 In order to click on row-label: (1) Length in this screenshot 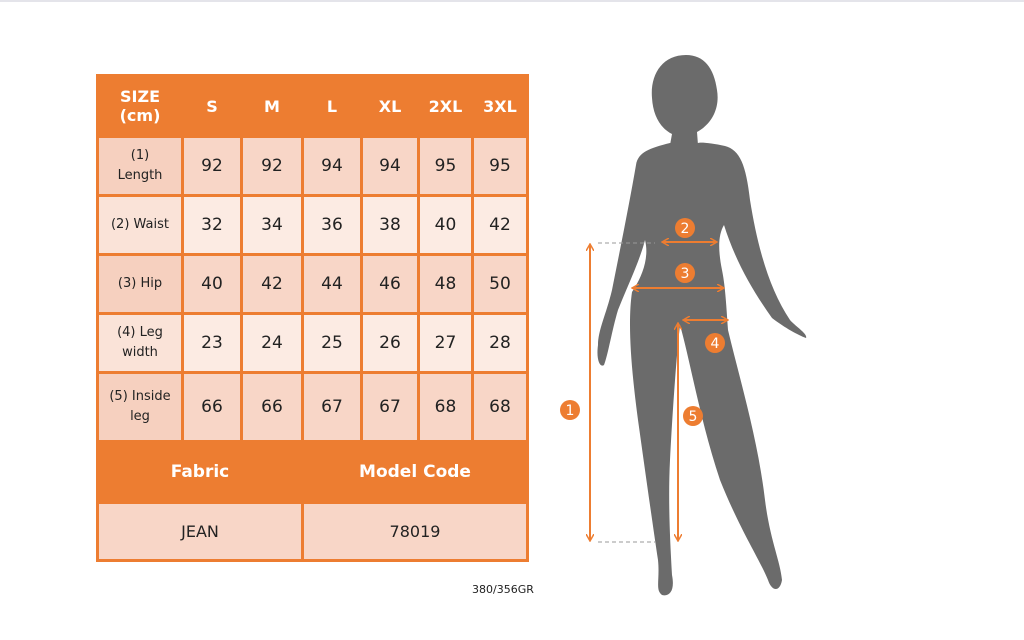, I will do `click(140, 166)`.